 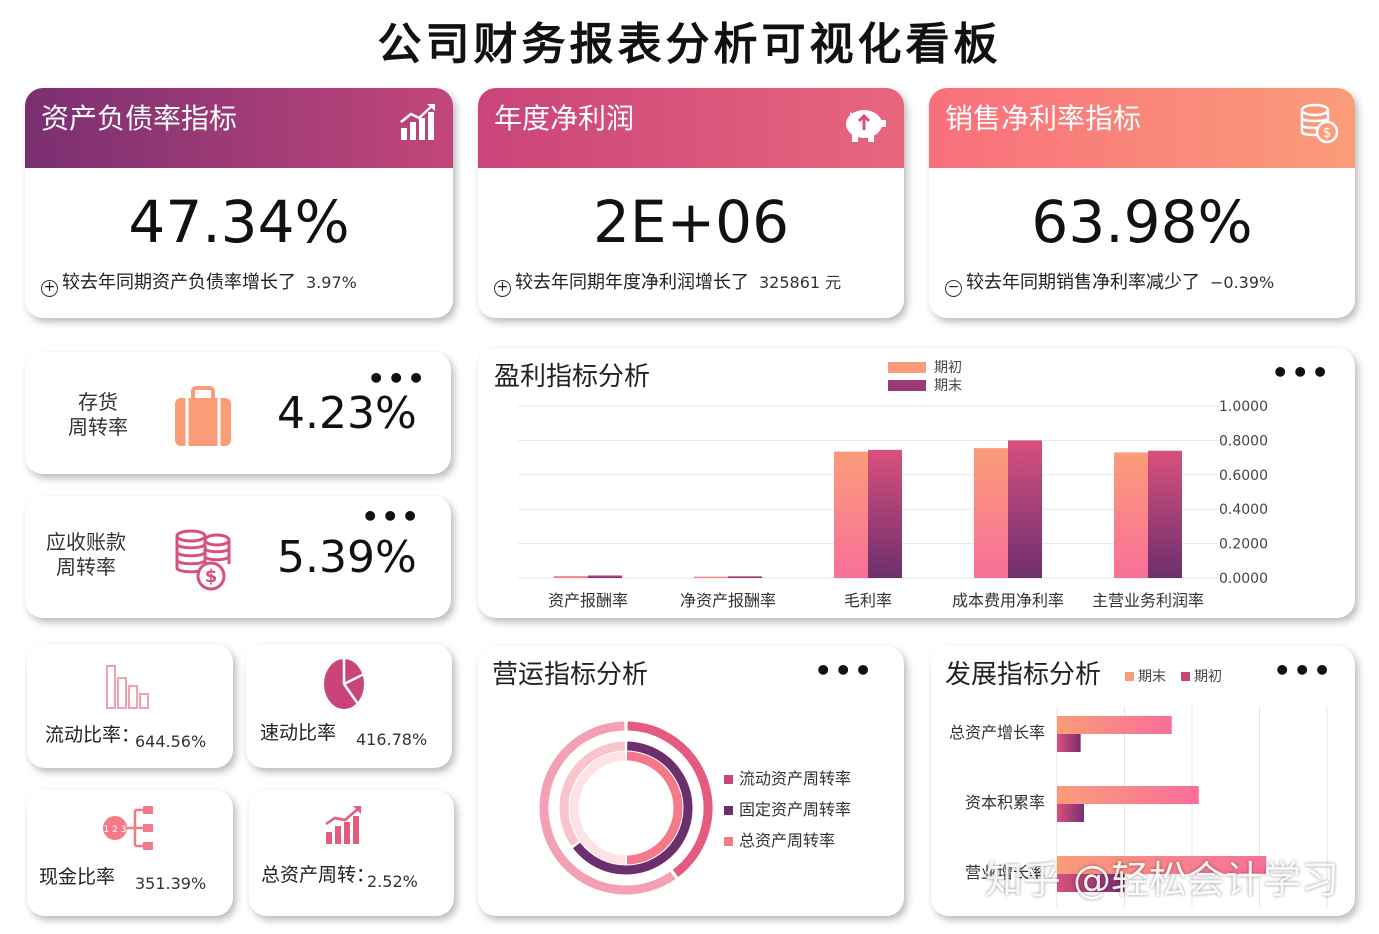 What do you see at coordinates (1005, 872) in the screenshot?
I see `y-tick-label: 营业增长率` at bounding box center [1005, 872].